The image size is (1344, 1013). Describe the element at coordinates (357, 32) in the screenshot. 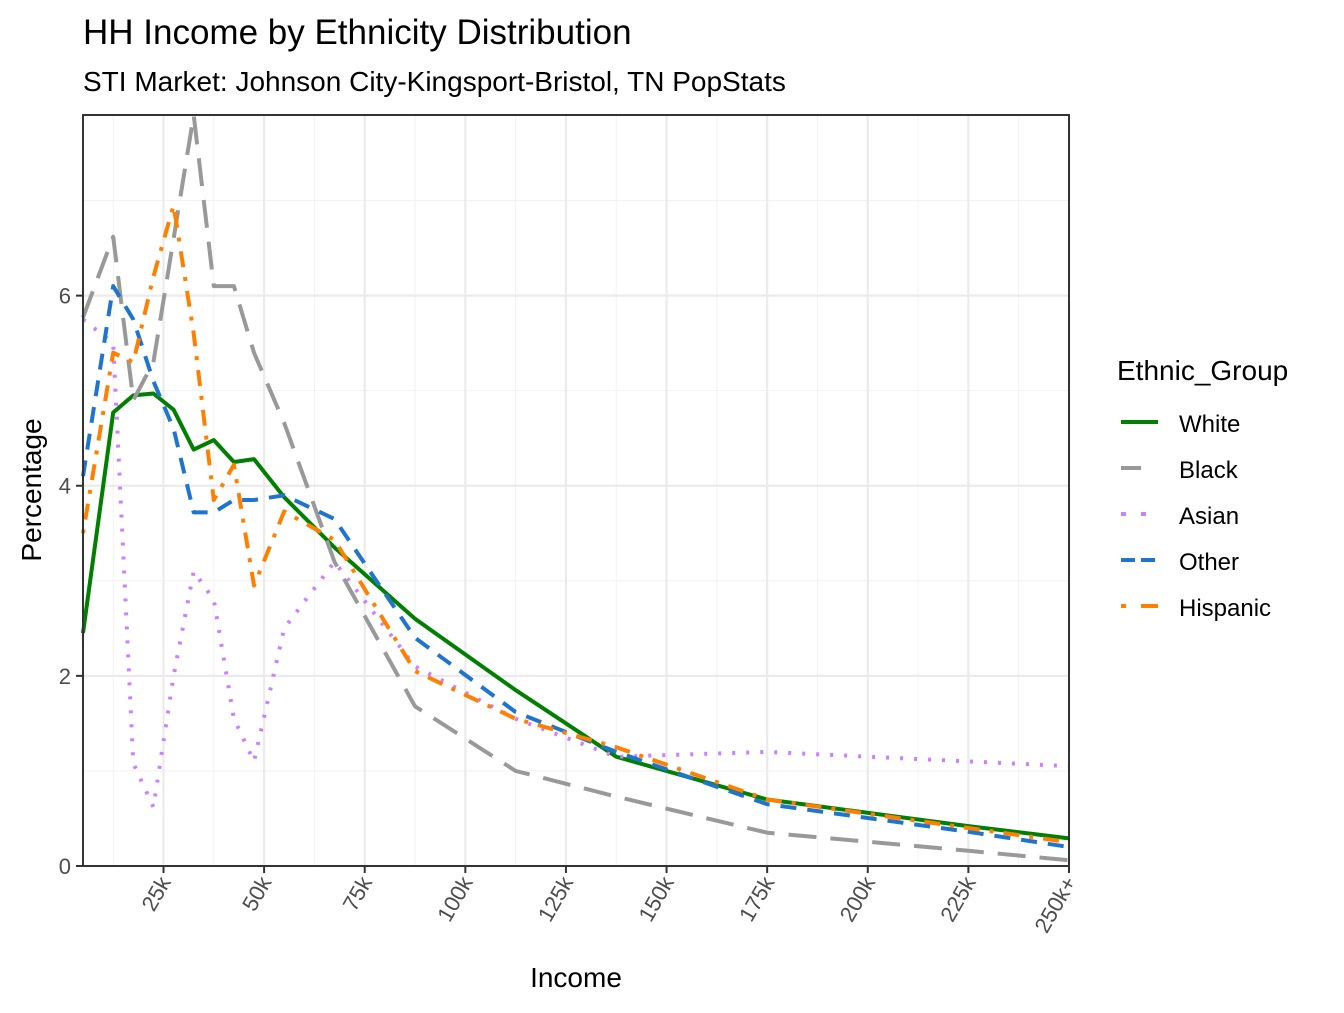

I see `chart-title: HH Income by Ethnicity Distribution` at that location.